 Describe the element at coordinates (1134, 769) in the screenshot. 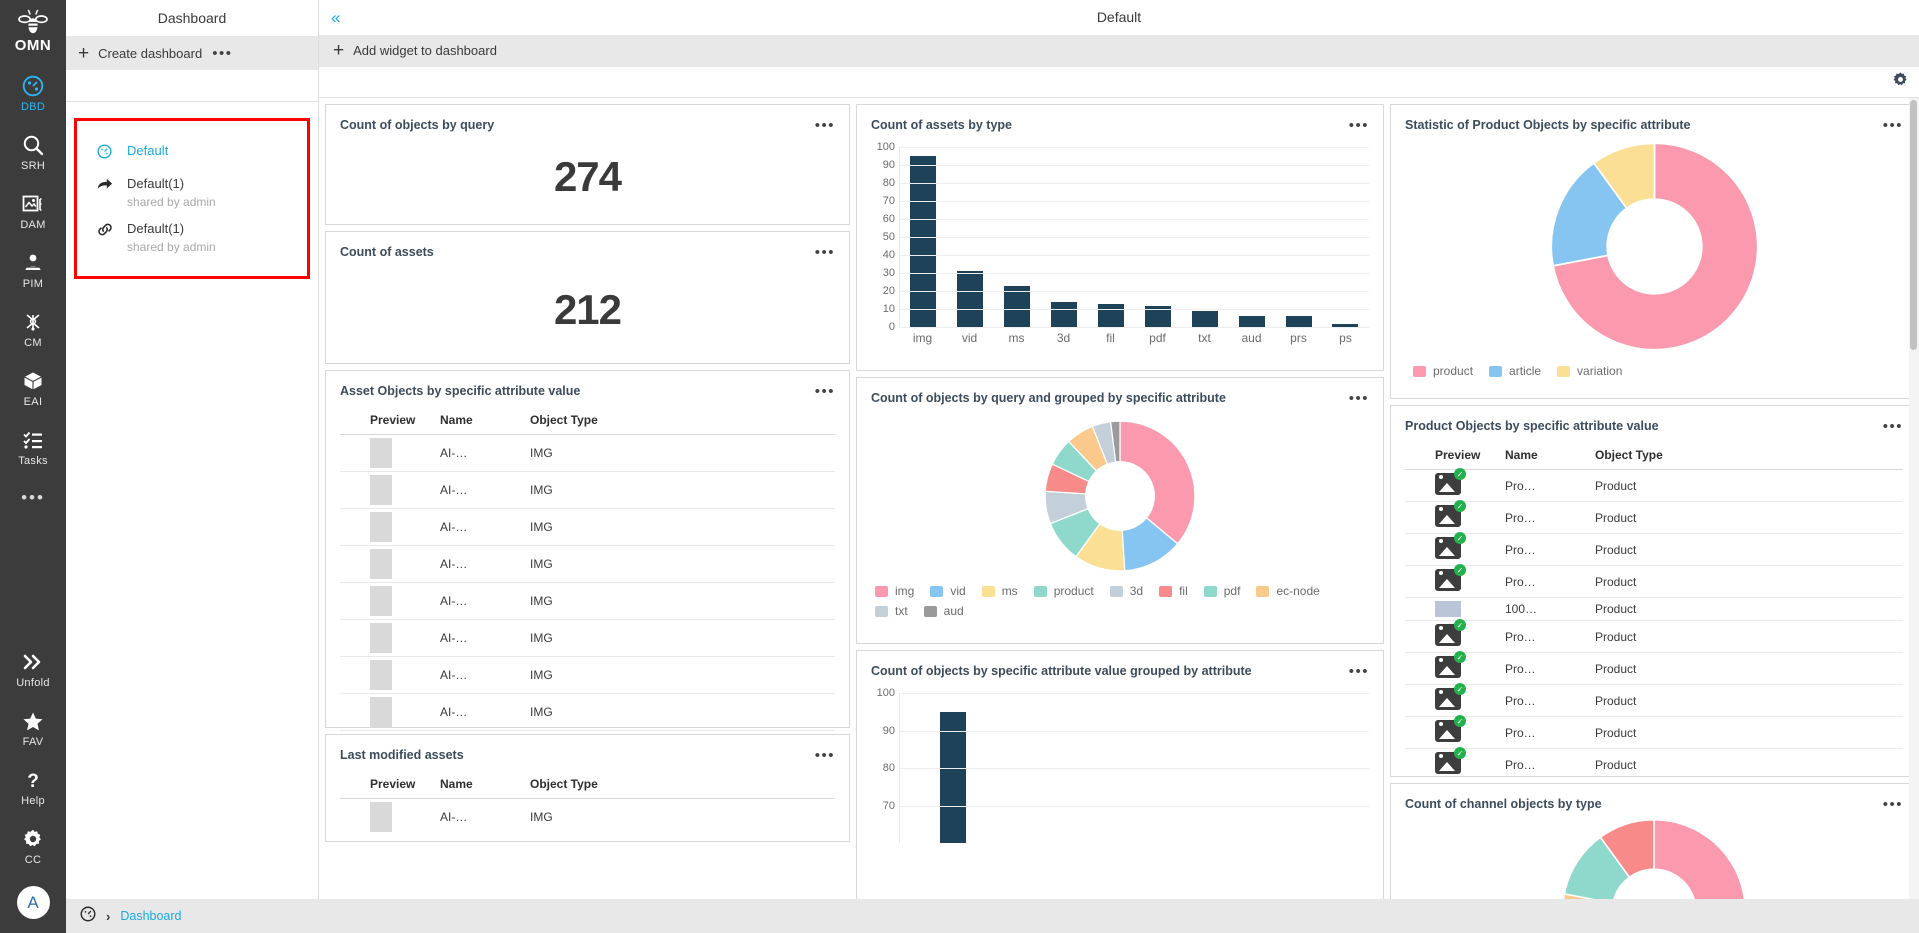

I see `gridline` at that location.